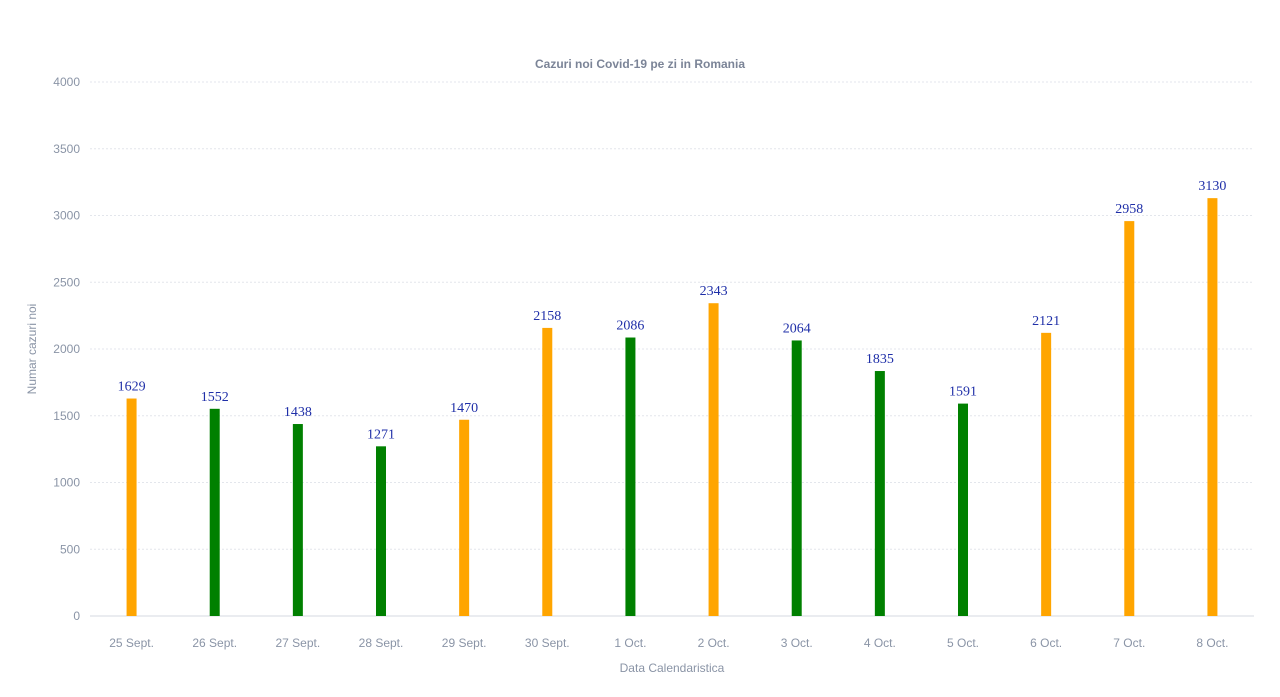 Image resolution: width=1280 pixels, height=697 pixels. I want to click on data-label: 2121, so click(1046, 321).